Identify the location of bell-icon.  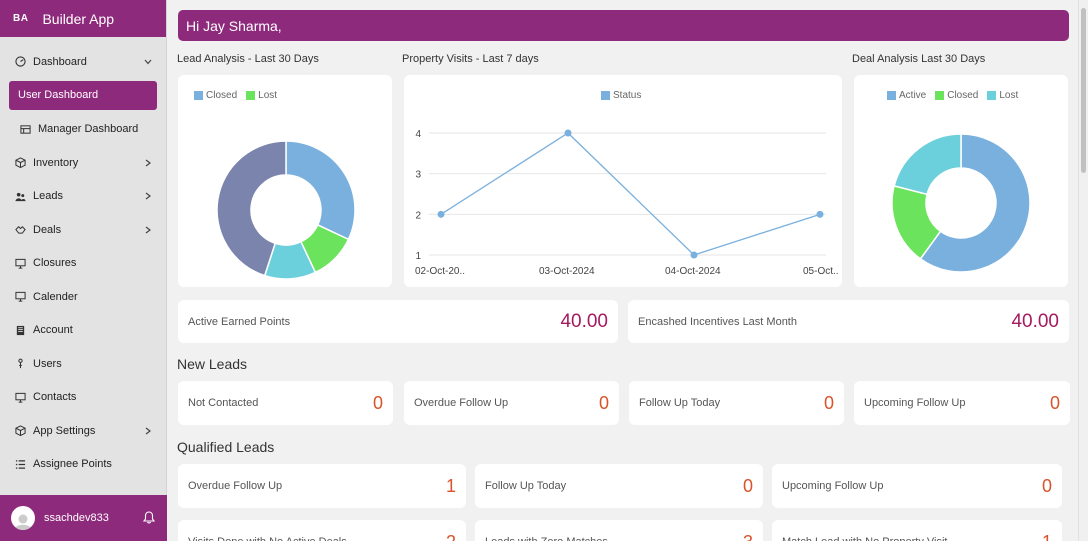
(149, 517).